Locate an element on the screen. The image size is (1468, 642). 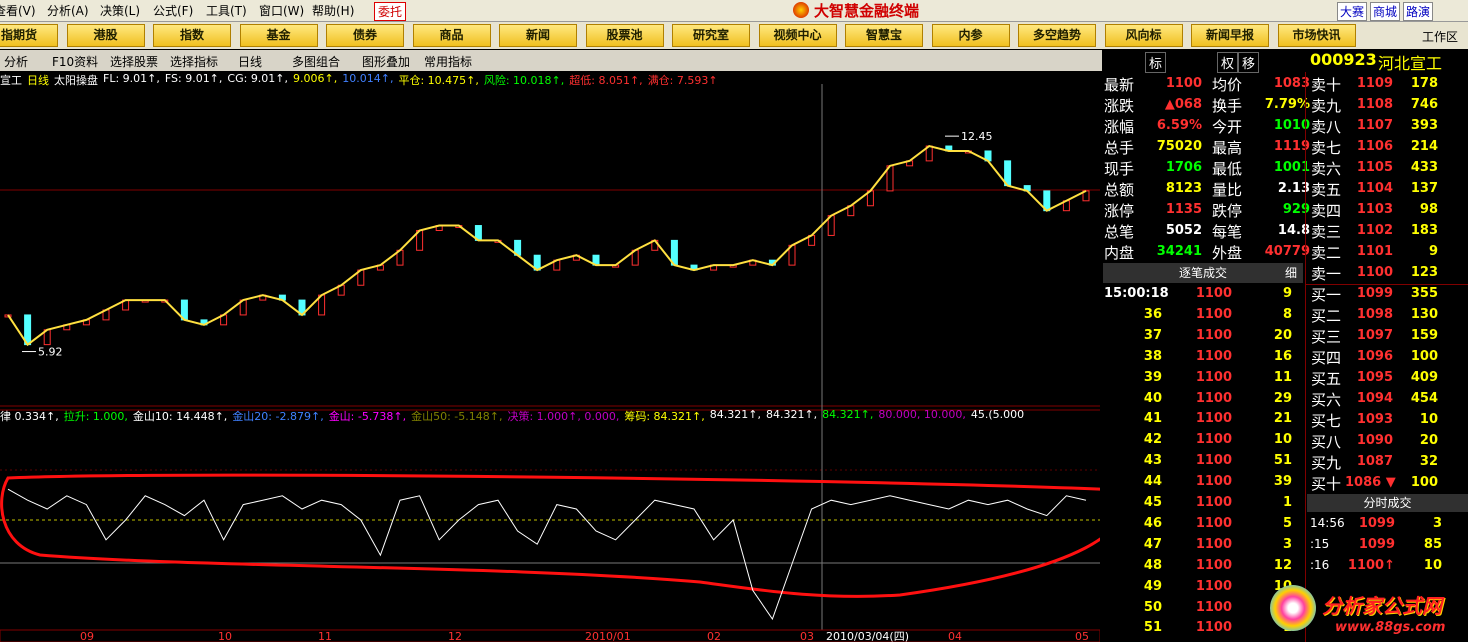
nav-button: 商品 is located at coordinates (451, 35).